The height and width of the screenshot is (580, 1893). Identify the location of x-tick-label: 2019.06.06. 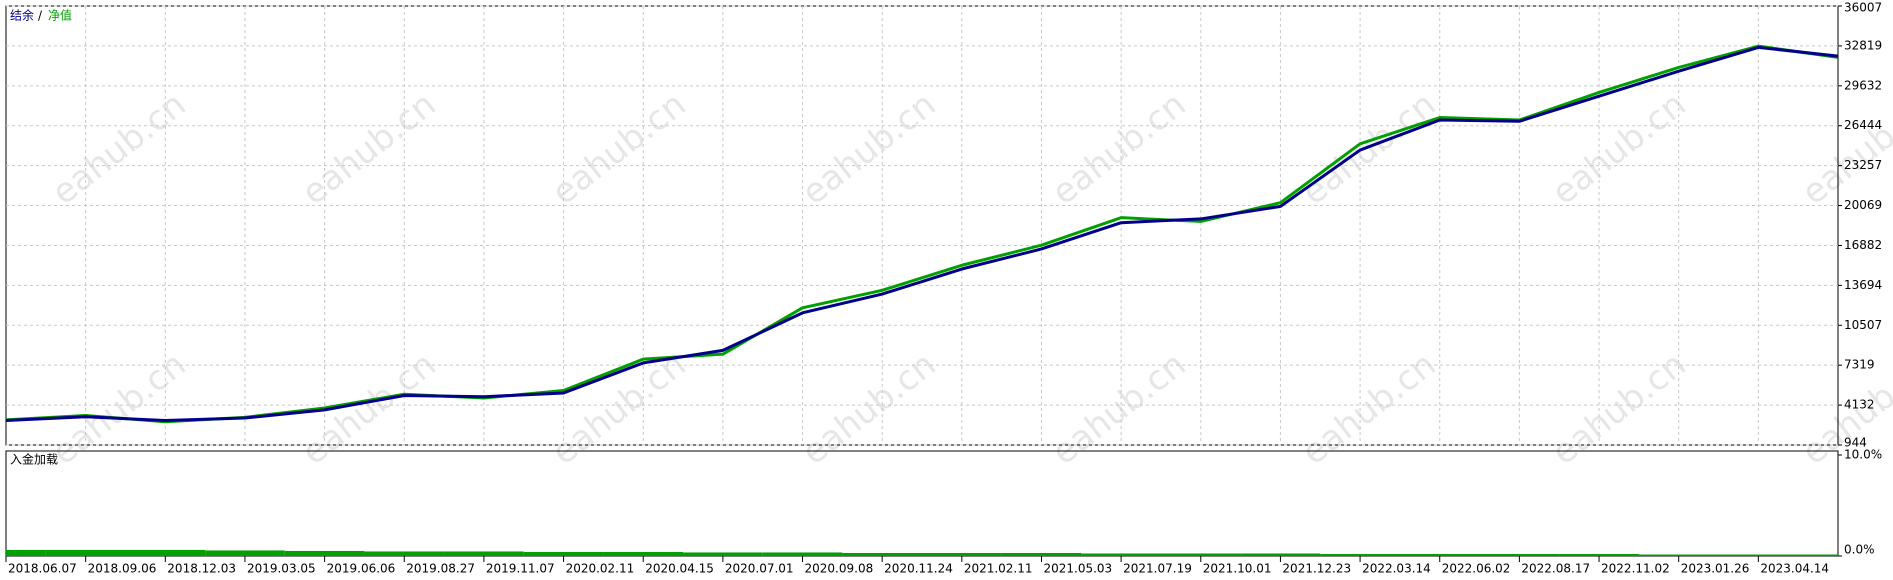
(361, 569).